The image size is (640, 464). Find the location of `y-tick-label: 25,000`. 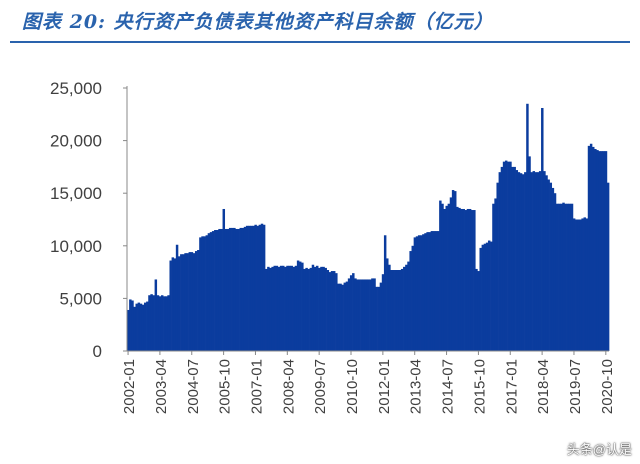

y-tick-label: 25,000 is located at coordinates (76, 88).